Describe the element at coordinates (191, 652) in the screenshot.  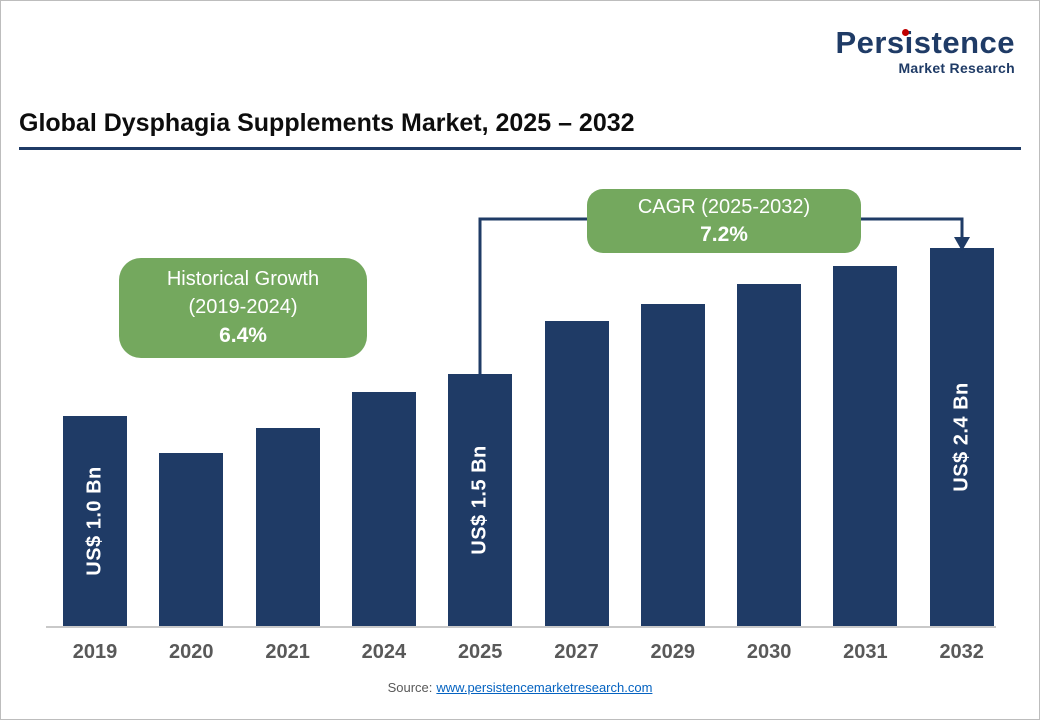
I see `x-axis-label-2020: 2020` at that location.